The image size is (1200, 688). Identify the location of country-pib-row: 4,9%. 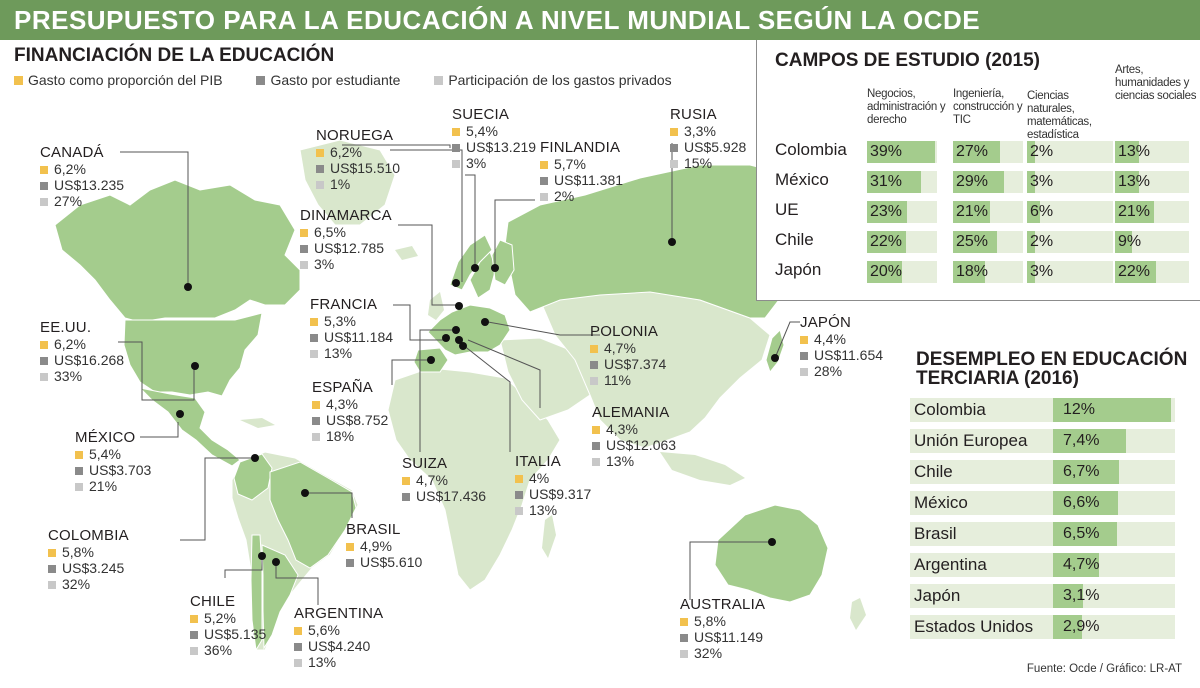
(384, 546).